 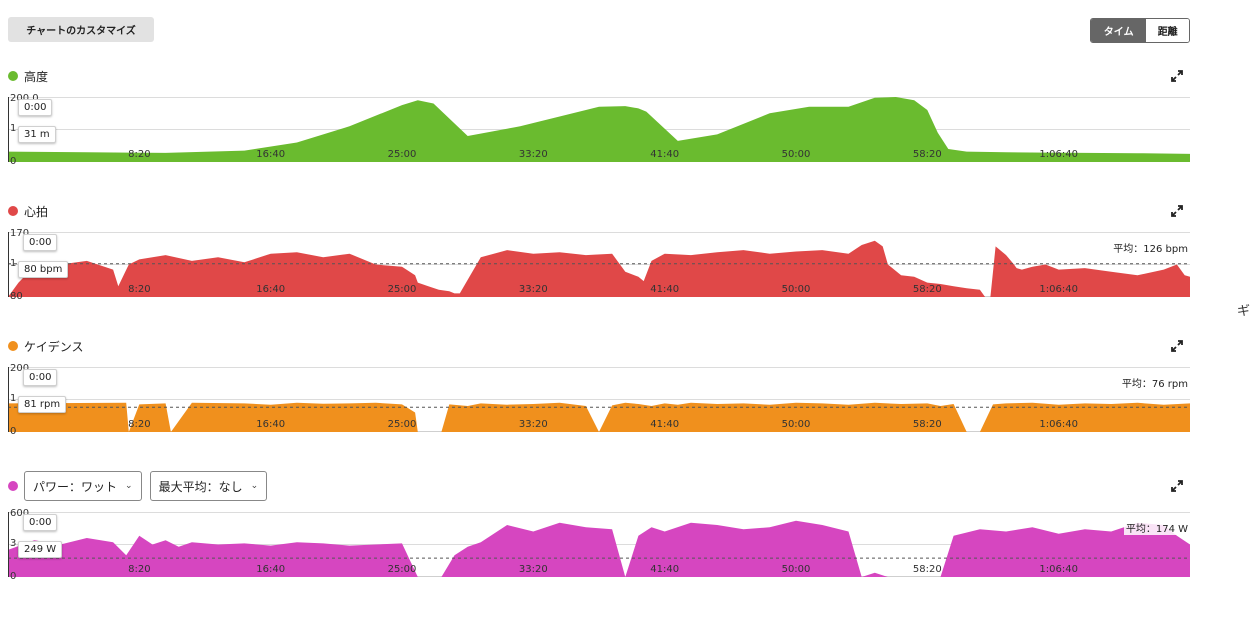 I want to click on hover-value-tooltip: 81 rpm, so click(x=42, y=404).